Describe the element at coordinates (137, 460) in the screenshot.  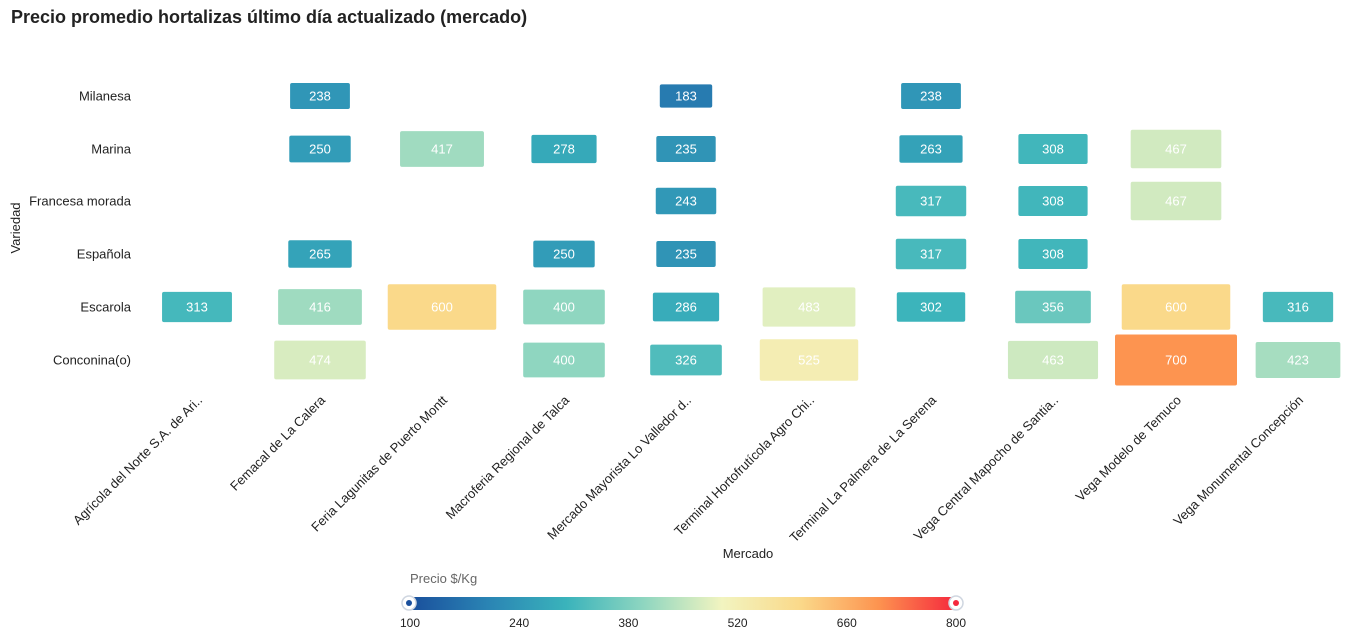
I see `x-category-label: Agrícola del Norte S.A. de Ari..` at that location.